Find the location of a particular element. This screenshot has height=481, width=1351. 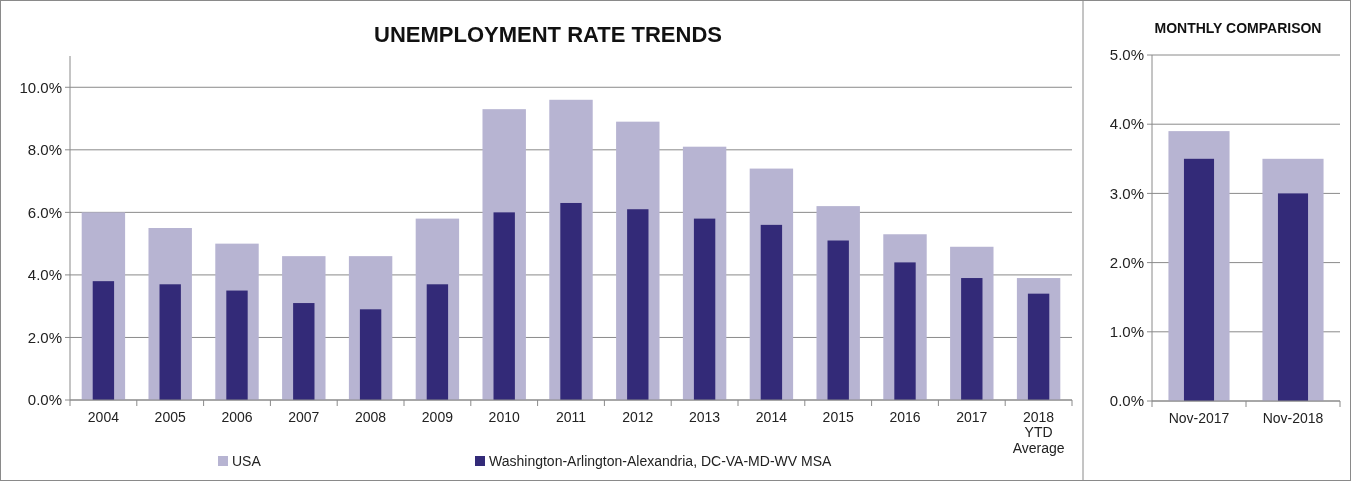

x-tick-label: 2013 is located at coordinates (705, 417).